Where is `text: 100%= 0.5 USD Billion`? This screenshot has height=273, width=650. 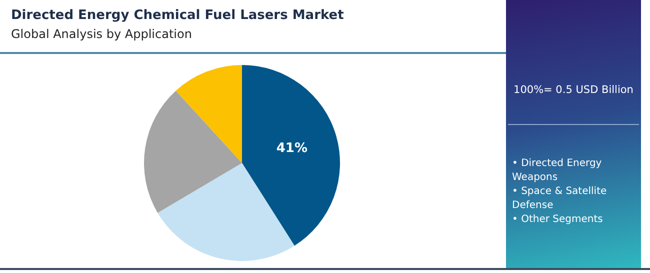 text: 100%= 0.5 USD Billion is located at coordinates (573, 90).